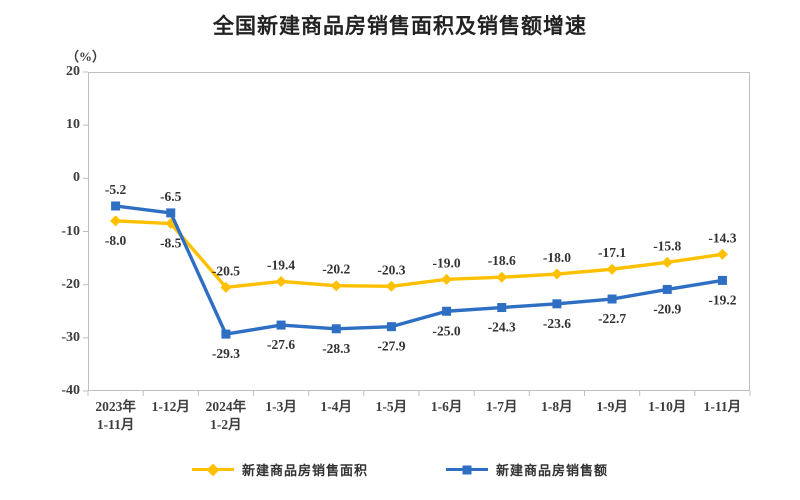 This screenshot has width=800, height=500. Describe the element at coordinates (73, 71) in the screenshot. I see `y-tick-label: 20` at that location.